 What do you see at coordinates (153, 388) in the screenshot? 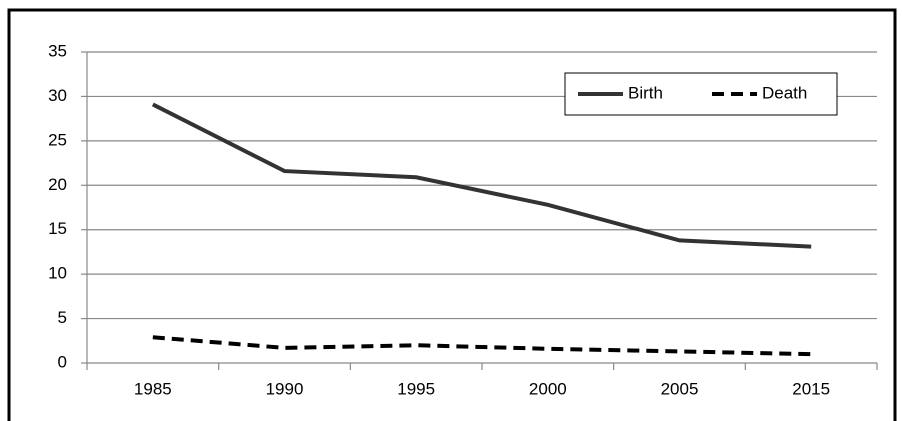
I see `x-tick-label: 1985` at bounding box center [153, 388].